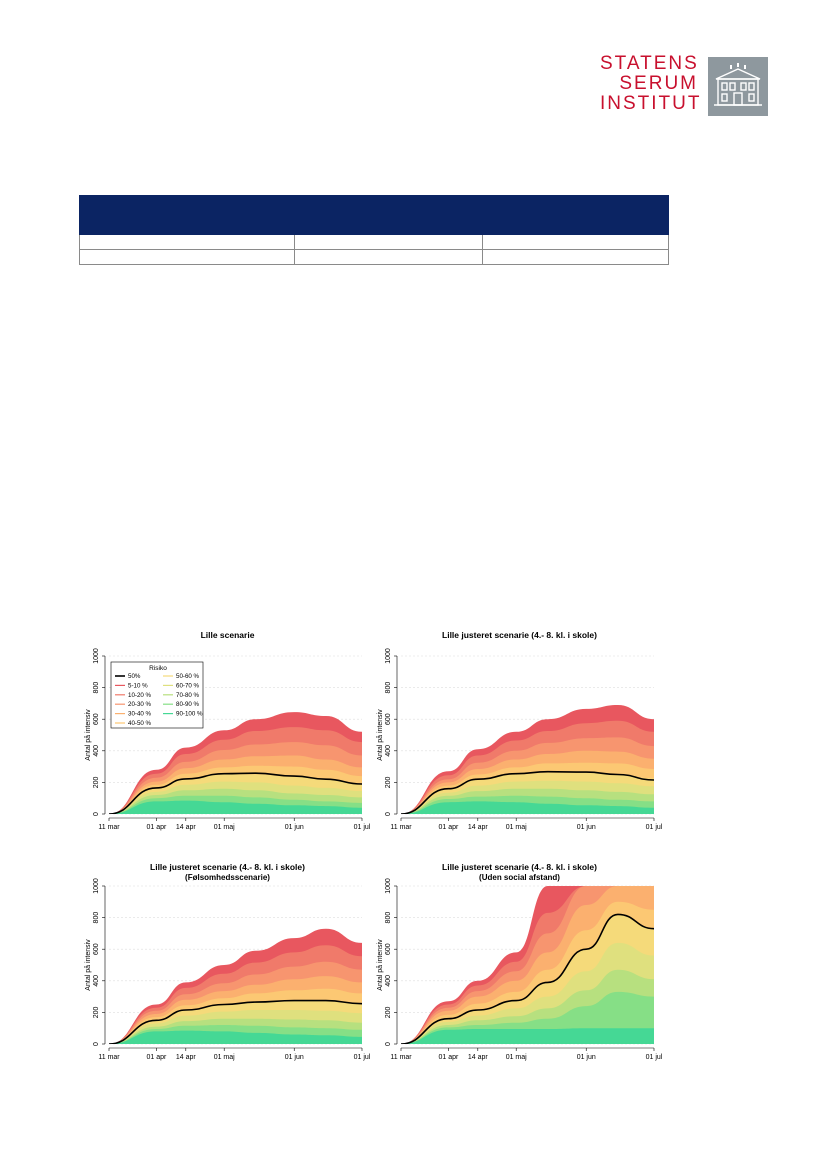 Image resolution: width=827 pixels, height=1169 pixels. Describe the element at coordinates (140, 723) in the screenshot. I see `legend-label: 40-50 %` at that location.